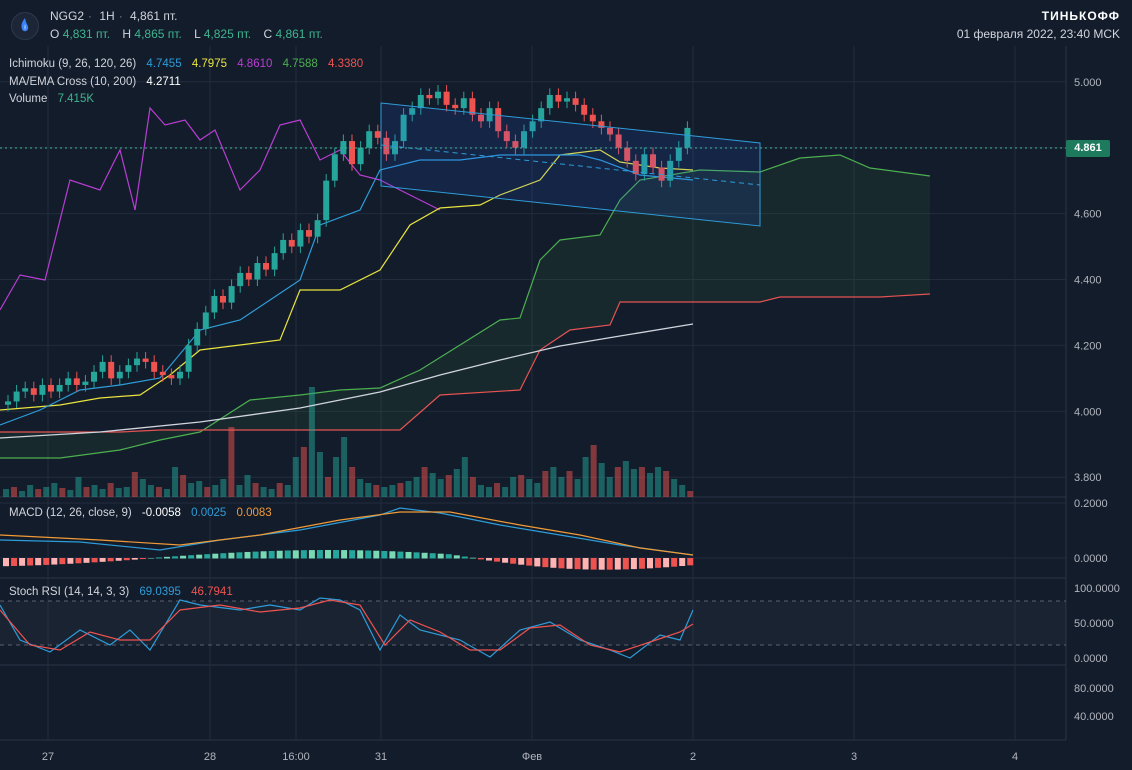 The width and height of the screenshot is (1132, 770). Describe the element at coordinates (1088, 83) in the screenshot. I see `price-tick-label: 5.000` at that location.